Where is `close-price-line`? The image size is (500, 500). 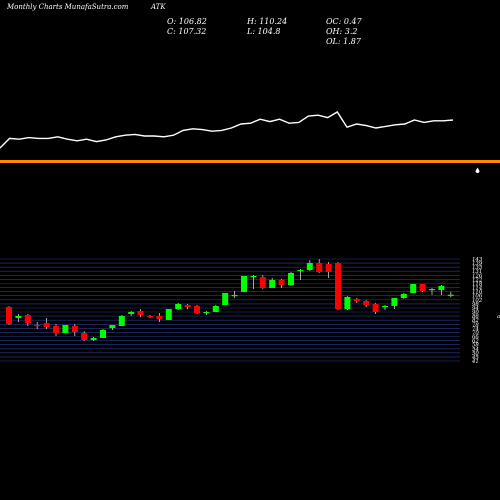 close-price-line is located at coordinates (227, 130).